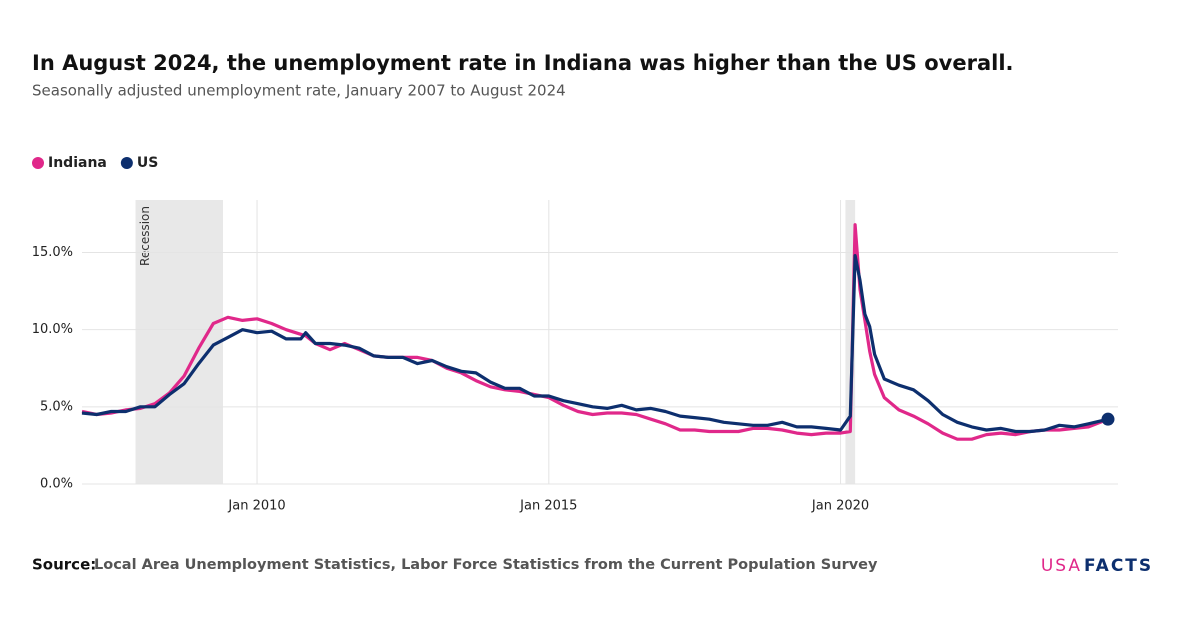 The width and height of the screenshot is (1200, 628). What do you see at coordinates (840, 506) in the screenshot?
I see `x-tick-label: Jan 2020` at bounding box center [840, 506].